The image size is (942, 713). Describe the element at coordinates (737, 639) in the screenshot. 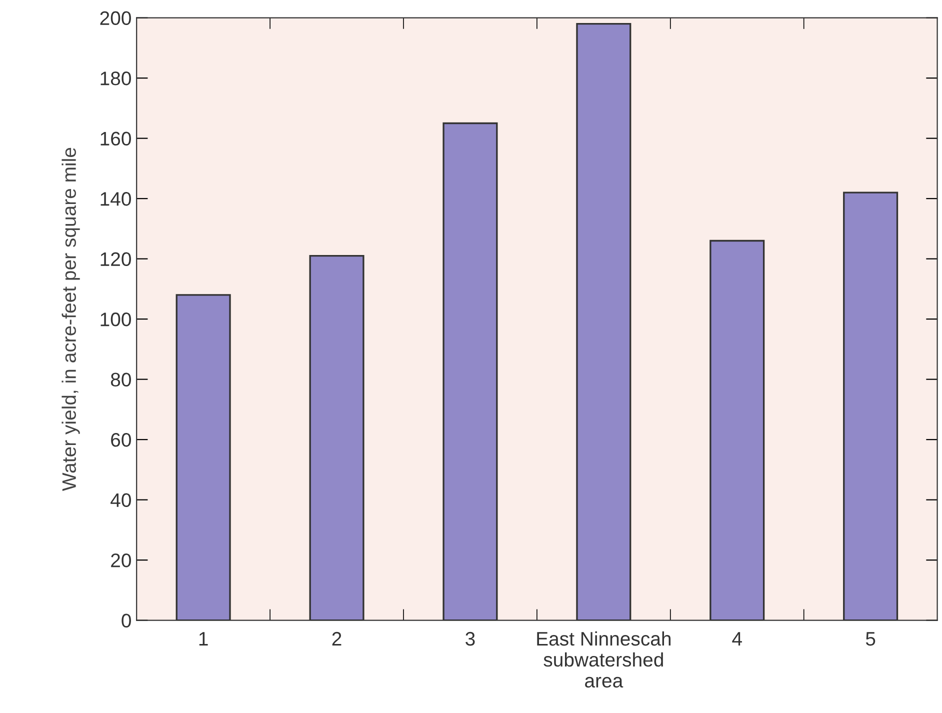

I see `x-tick-label: 4` at that location.